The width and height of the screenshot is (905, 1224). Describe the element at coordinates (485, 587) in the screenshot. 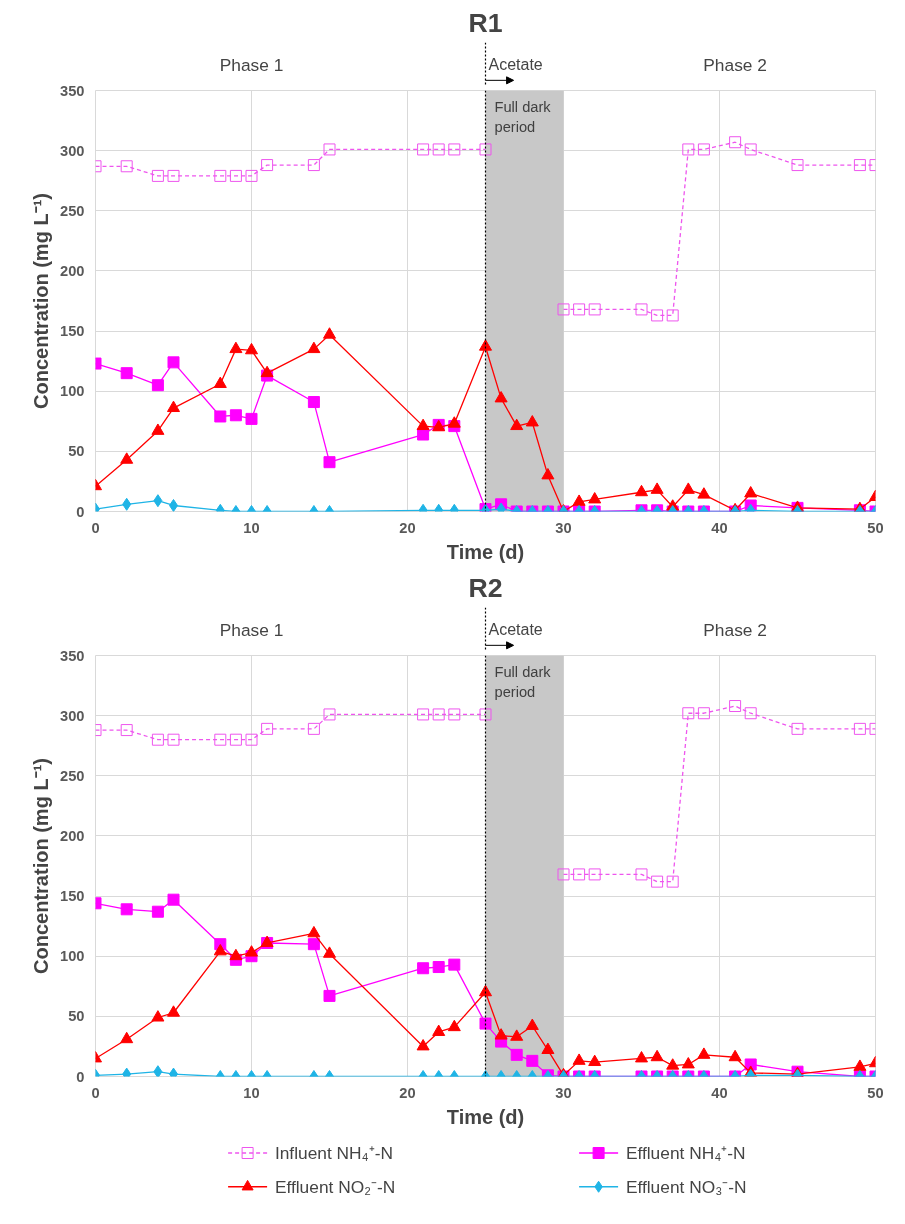

I see `chart-title: R2` at that location.